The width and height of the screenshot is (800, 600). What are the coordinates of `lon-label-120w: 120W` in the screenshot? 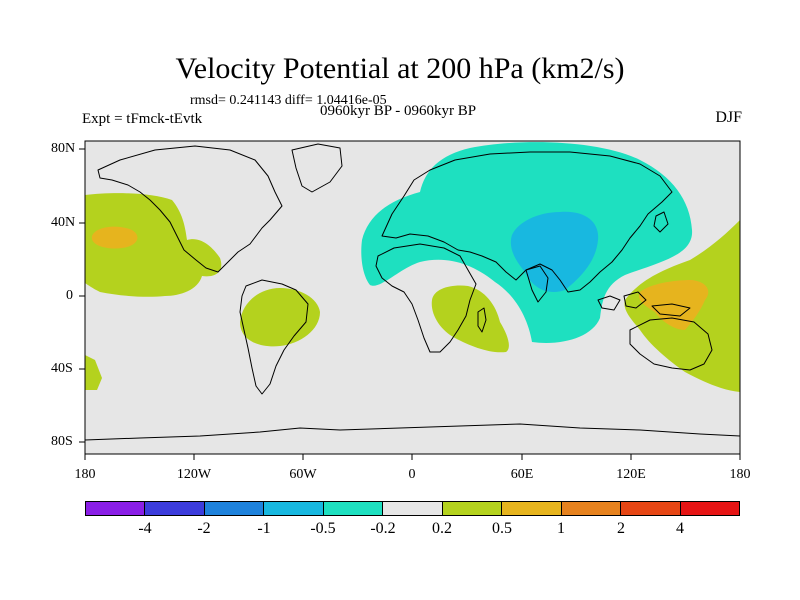 It's located at (194, 474).